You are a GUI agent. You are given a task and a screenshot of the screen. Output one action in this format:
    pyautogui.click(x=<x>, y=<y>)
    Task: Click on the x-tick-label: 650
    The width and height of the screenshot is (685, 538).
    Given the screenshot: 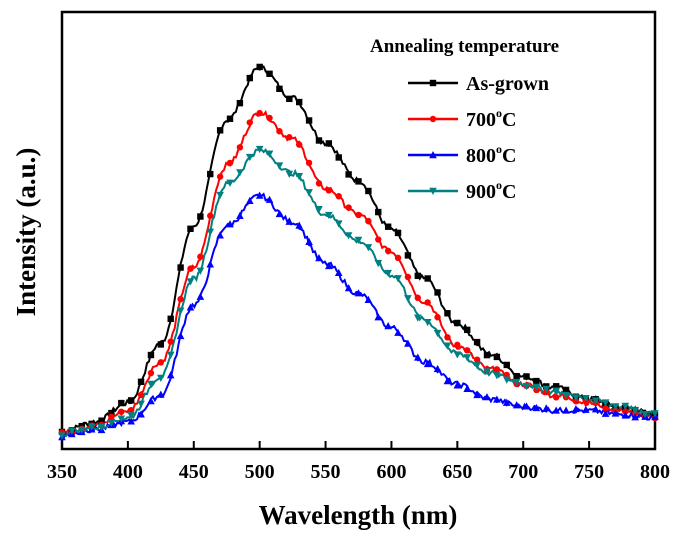 What is the action you would take?
    pyautogui.click(x=457, y=472)
    